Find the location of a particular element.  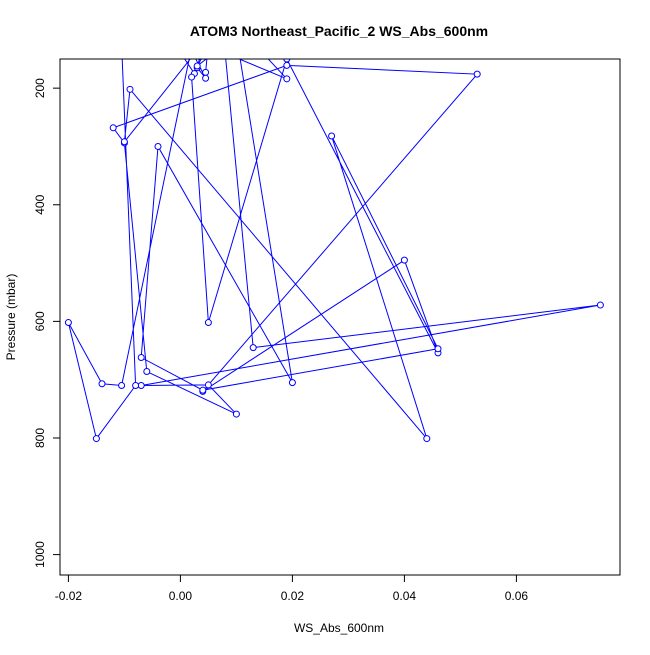

x-axis-label: WS_Abs_600nm is located at coordinates (339, 628).